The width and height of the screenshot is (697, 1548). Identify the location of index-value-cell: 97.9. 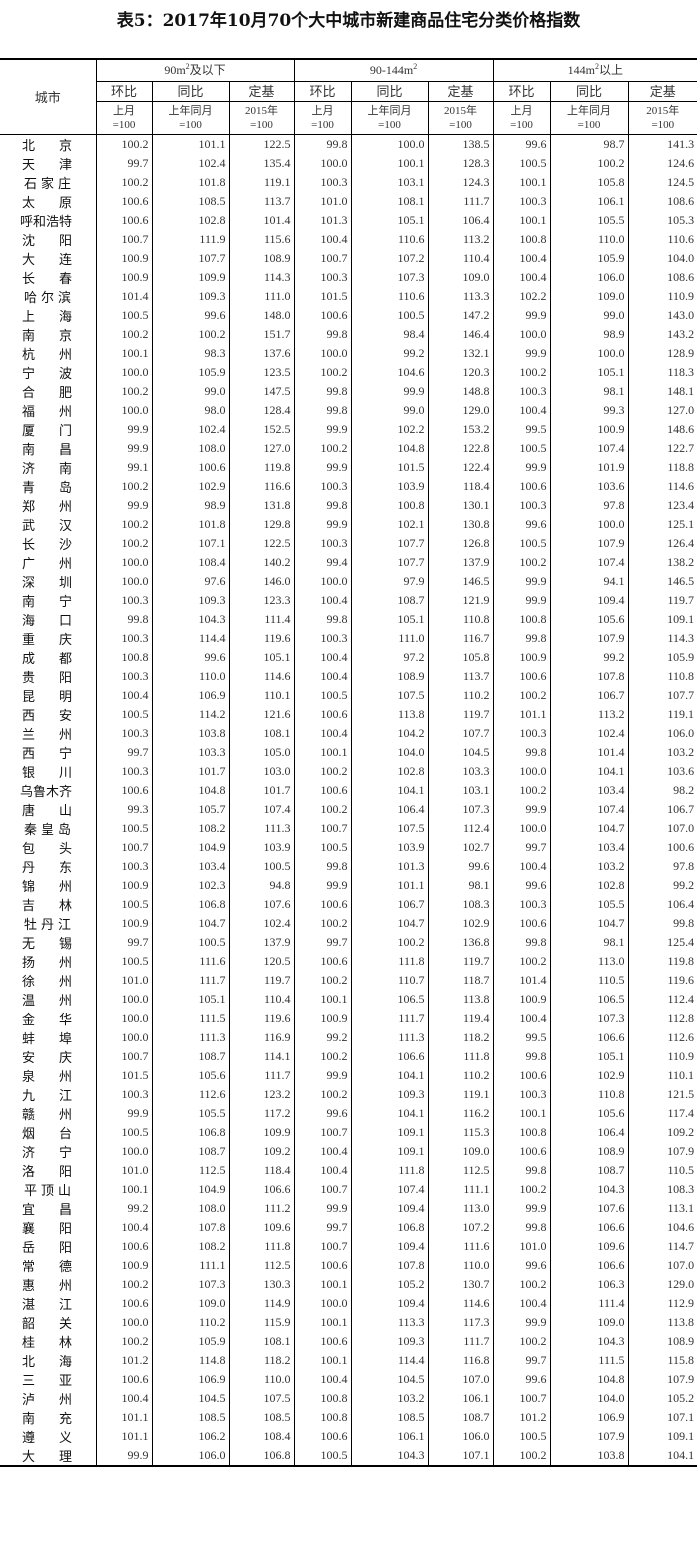
(389, 581).